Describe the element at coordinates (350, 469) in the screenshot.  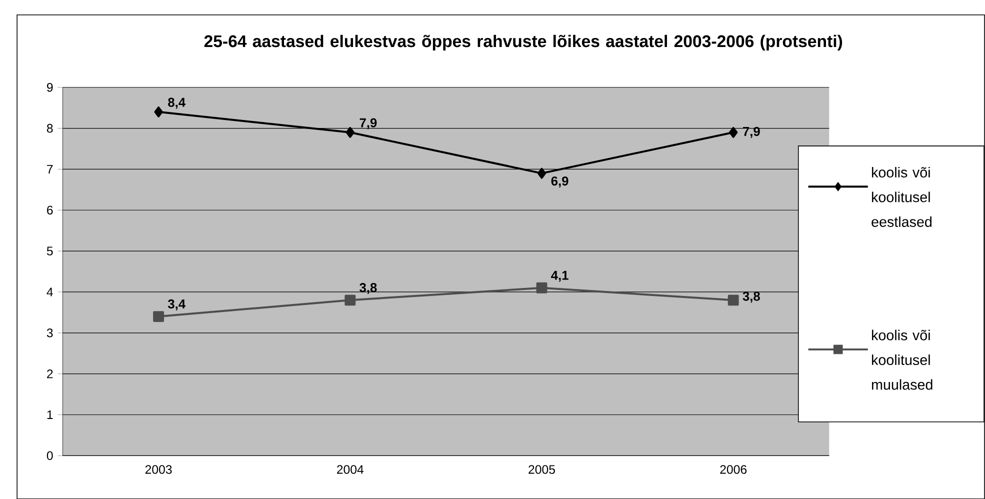
I see `x-tick-label: 2004` at that location.